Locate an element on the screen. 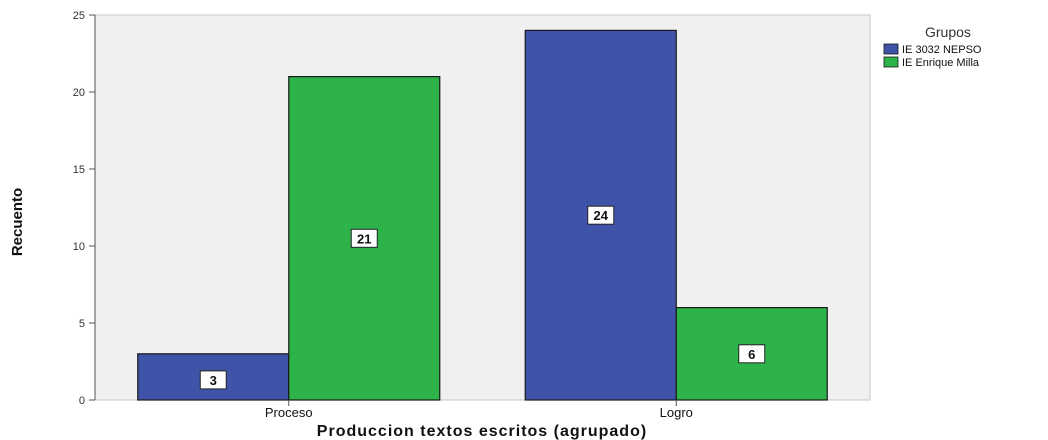 Image resolution: width=1048 pixels, height=440 pixels. y-tick-label: 0 is located at coordinates (82, 401).